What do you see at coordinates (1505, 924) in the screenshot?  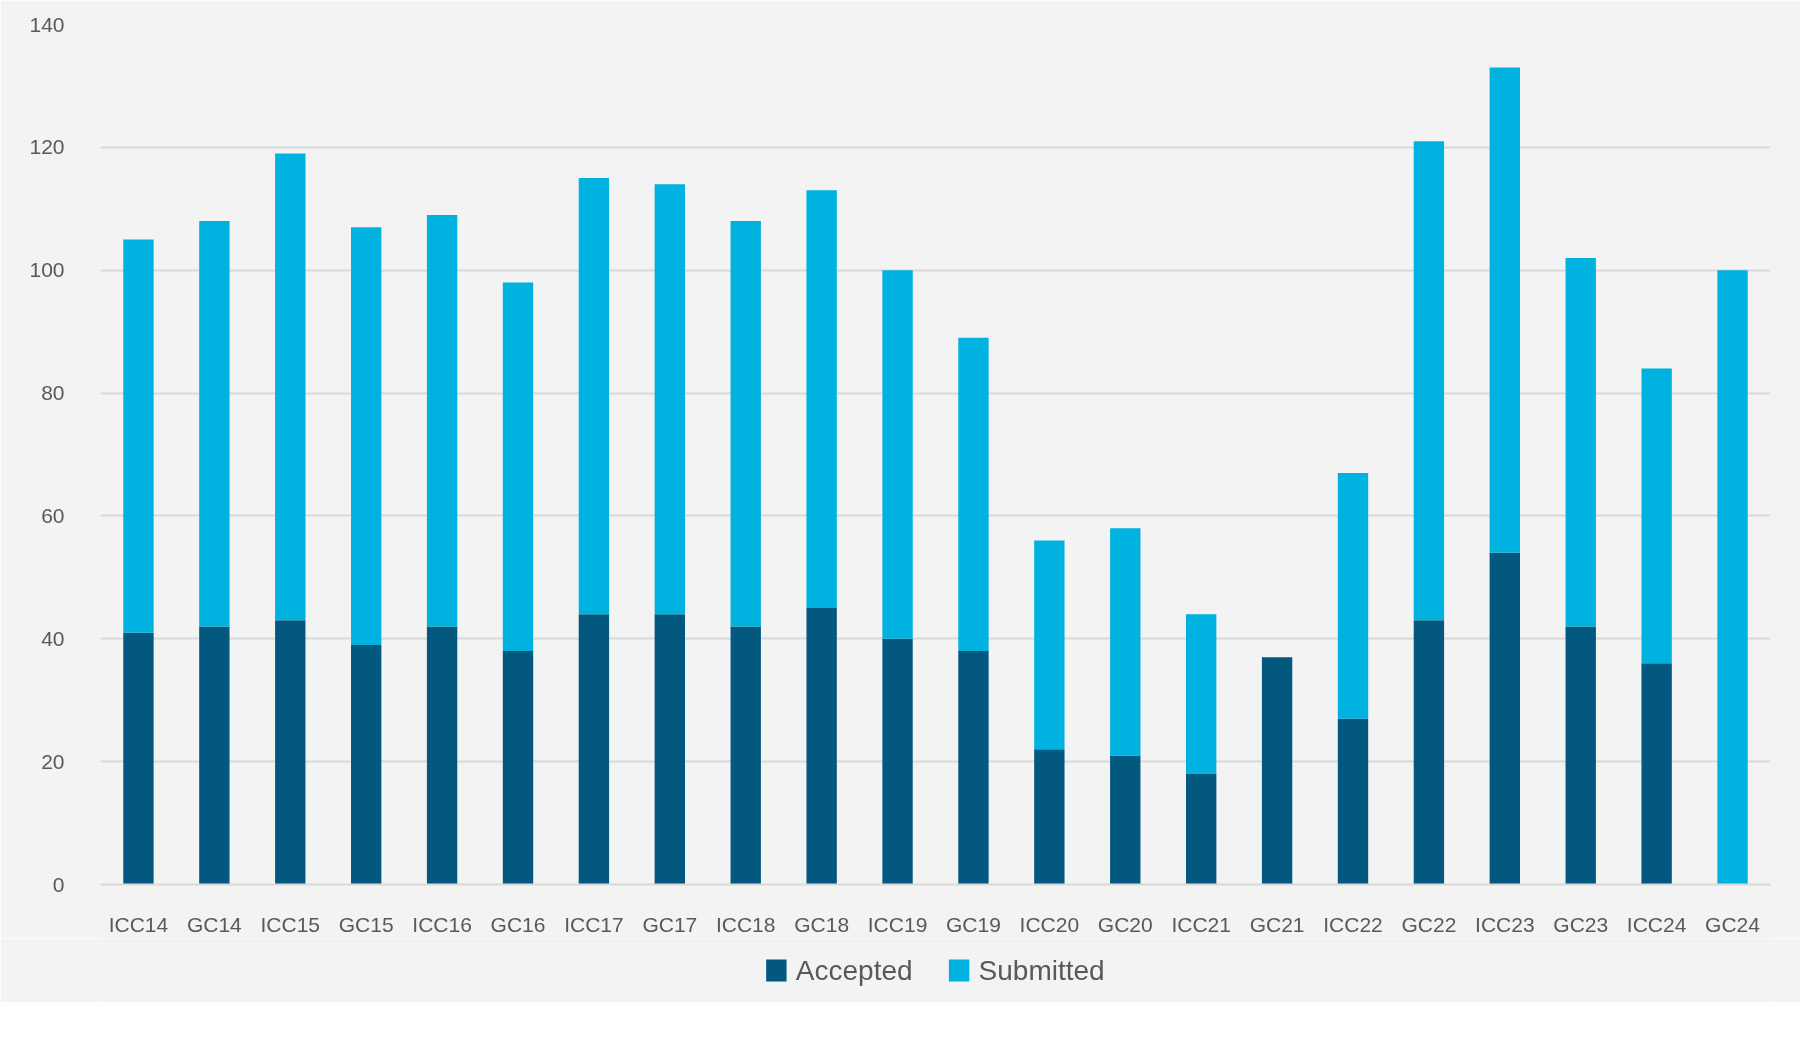 I see `x-tick-label: ICC23` at bounding box center [1505, 924].